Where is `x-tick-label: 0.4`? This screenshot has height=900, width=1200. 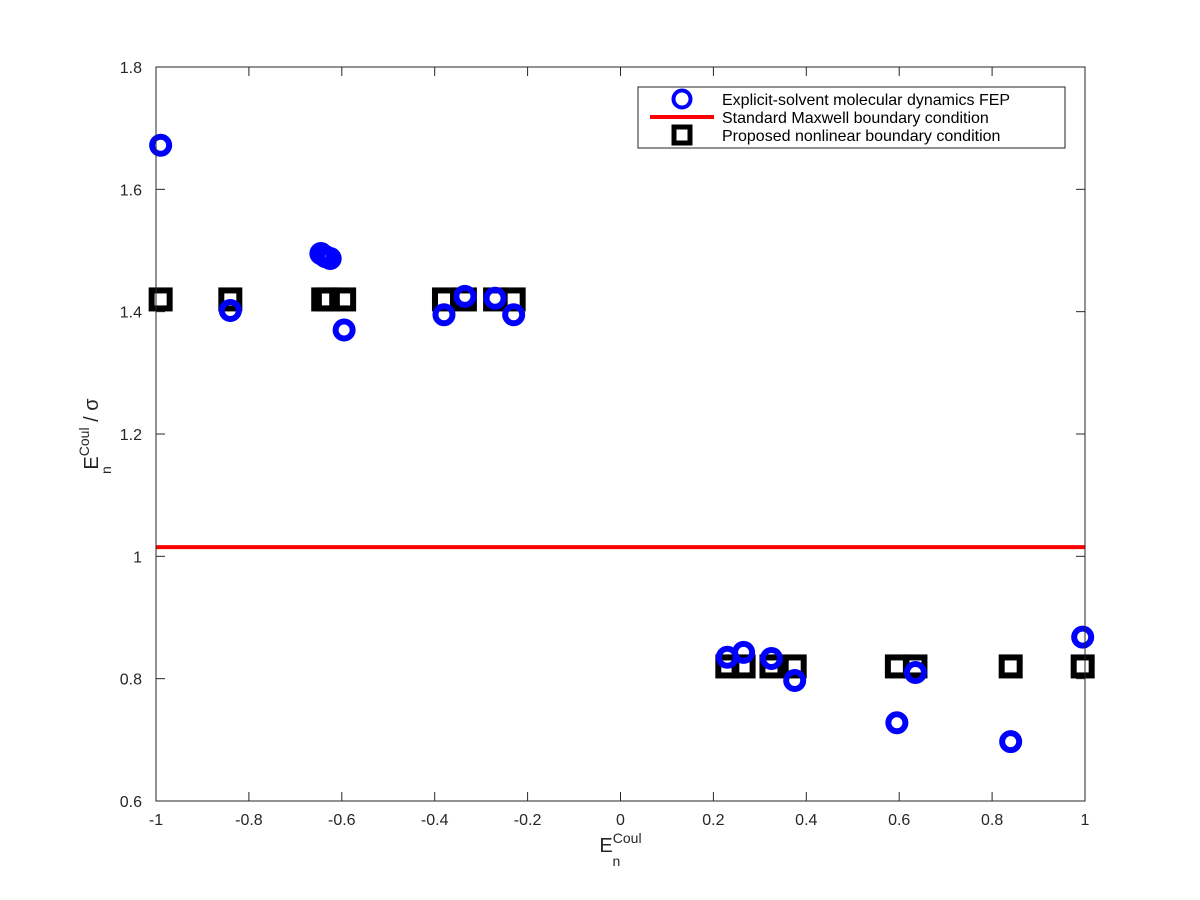 x-tick-label: 0.4 is located at coordinates (806, 820).